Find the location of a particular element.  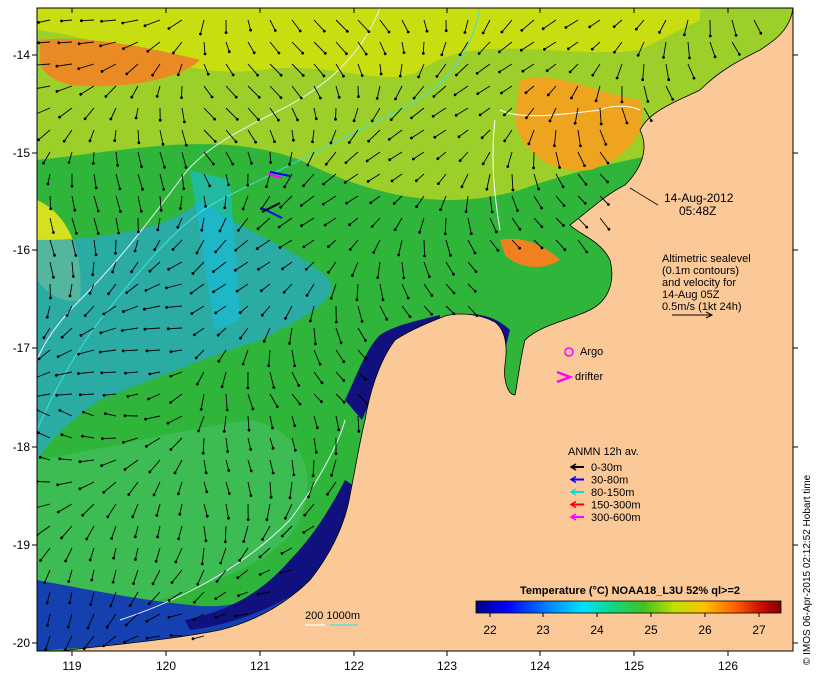

anmn-legend-arrow-head is located at coordinates (573, 467).